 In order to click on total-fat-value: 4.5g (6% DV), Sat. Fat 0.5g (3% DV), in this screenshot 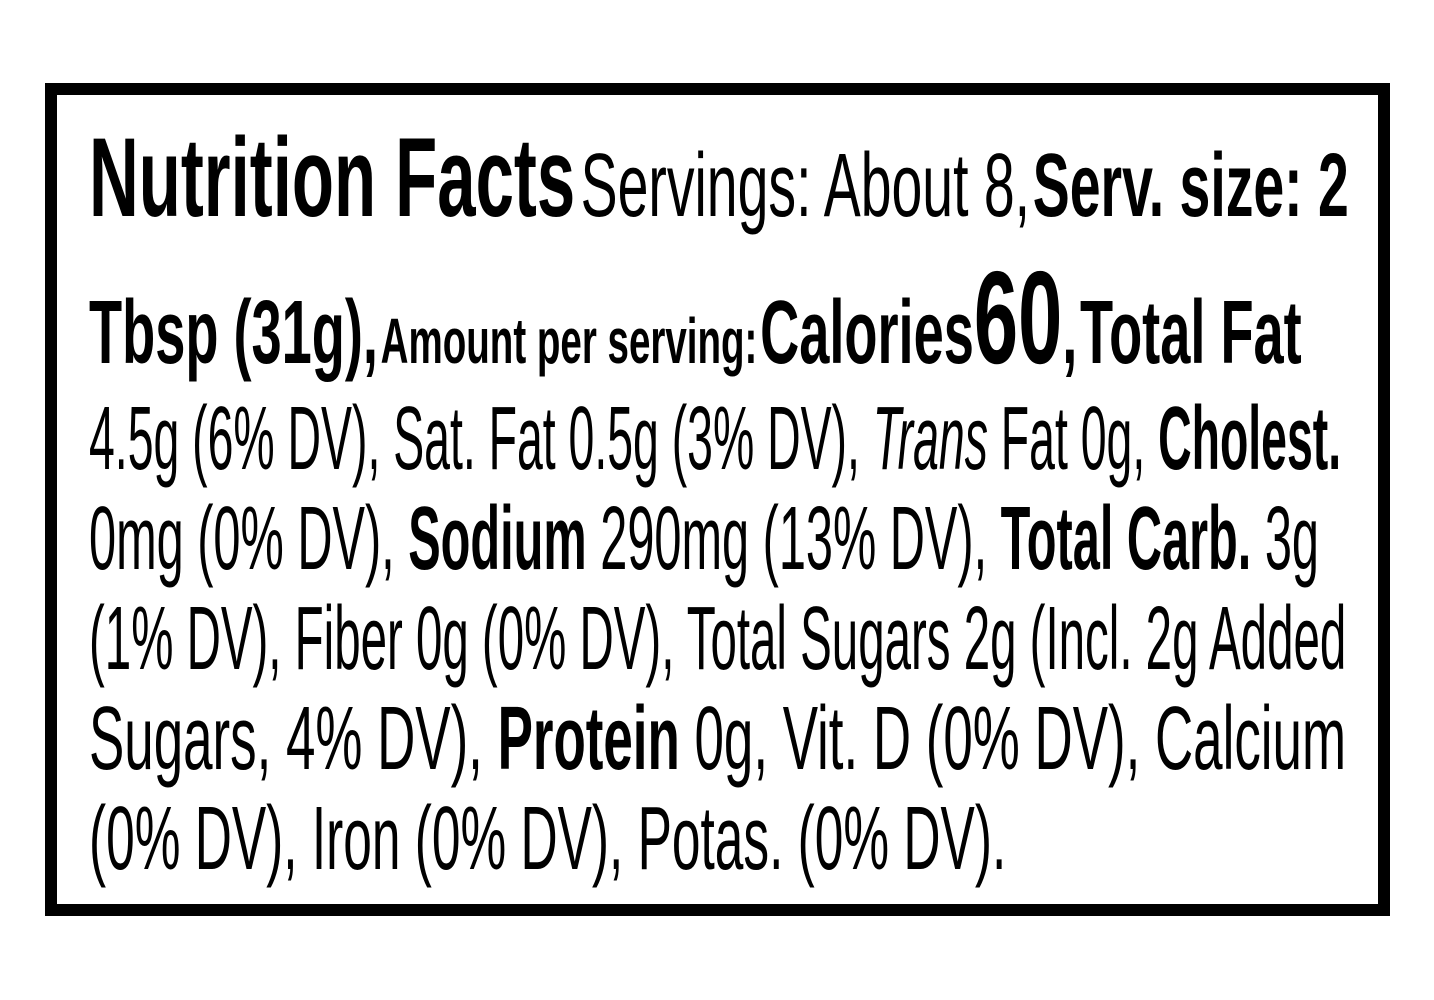, I will do `click(474, 439)`.